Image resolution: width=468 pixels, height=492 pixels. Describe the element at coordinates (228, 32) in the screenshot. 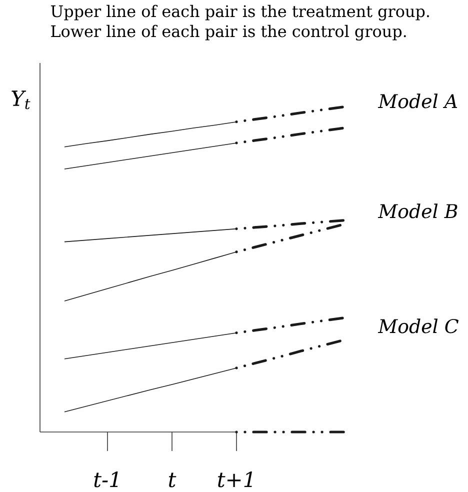

I see `chart-subtitle: Lower line of each pair is the control group.` at that location.